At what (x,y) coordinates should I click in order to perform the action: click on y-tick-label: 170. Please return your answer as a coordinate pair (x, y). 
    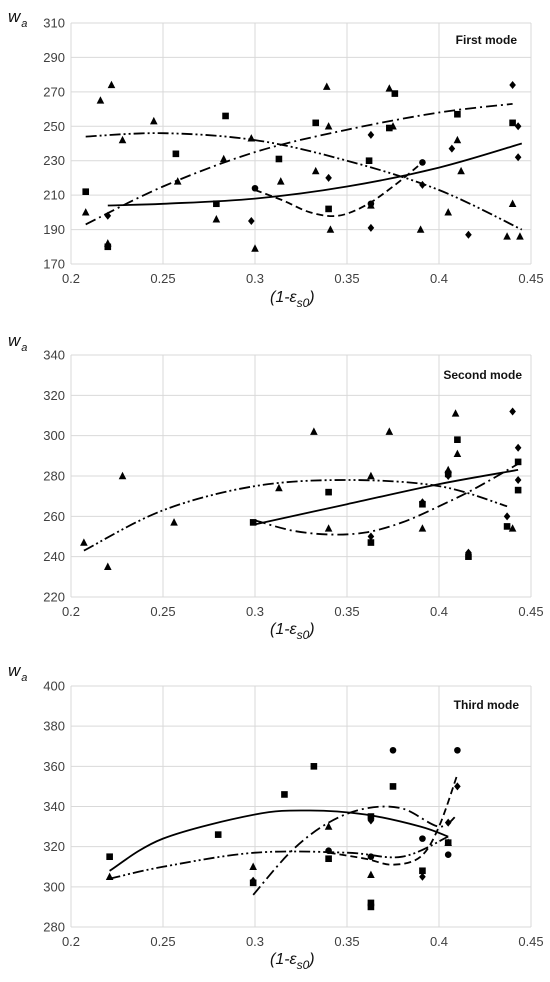
    Looking at the image, I should click on (54, 264).